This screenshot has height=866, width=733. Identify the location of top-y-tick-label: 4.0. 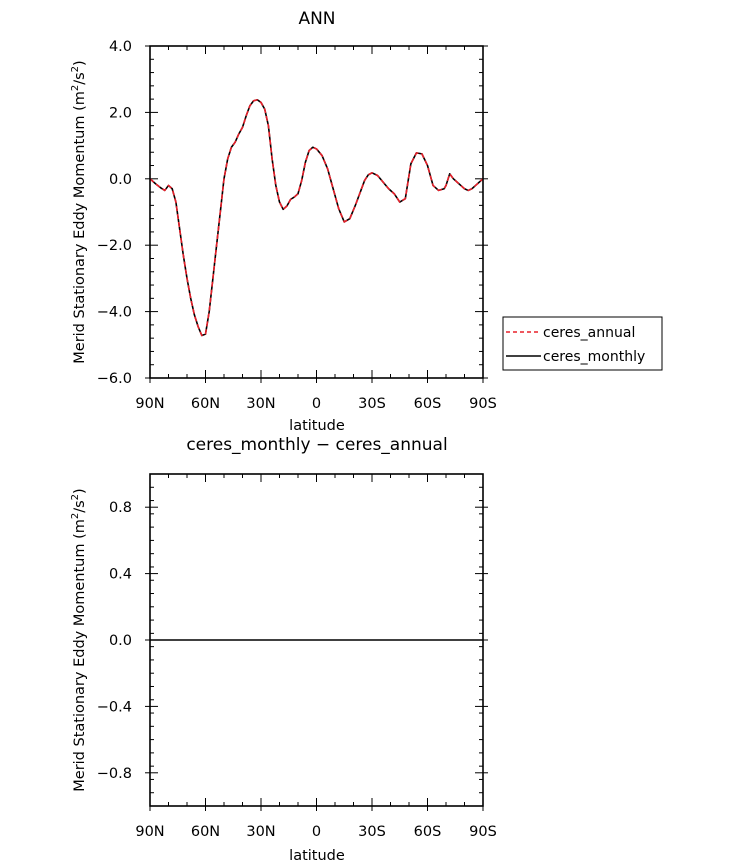
(120, 47).